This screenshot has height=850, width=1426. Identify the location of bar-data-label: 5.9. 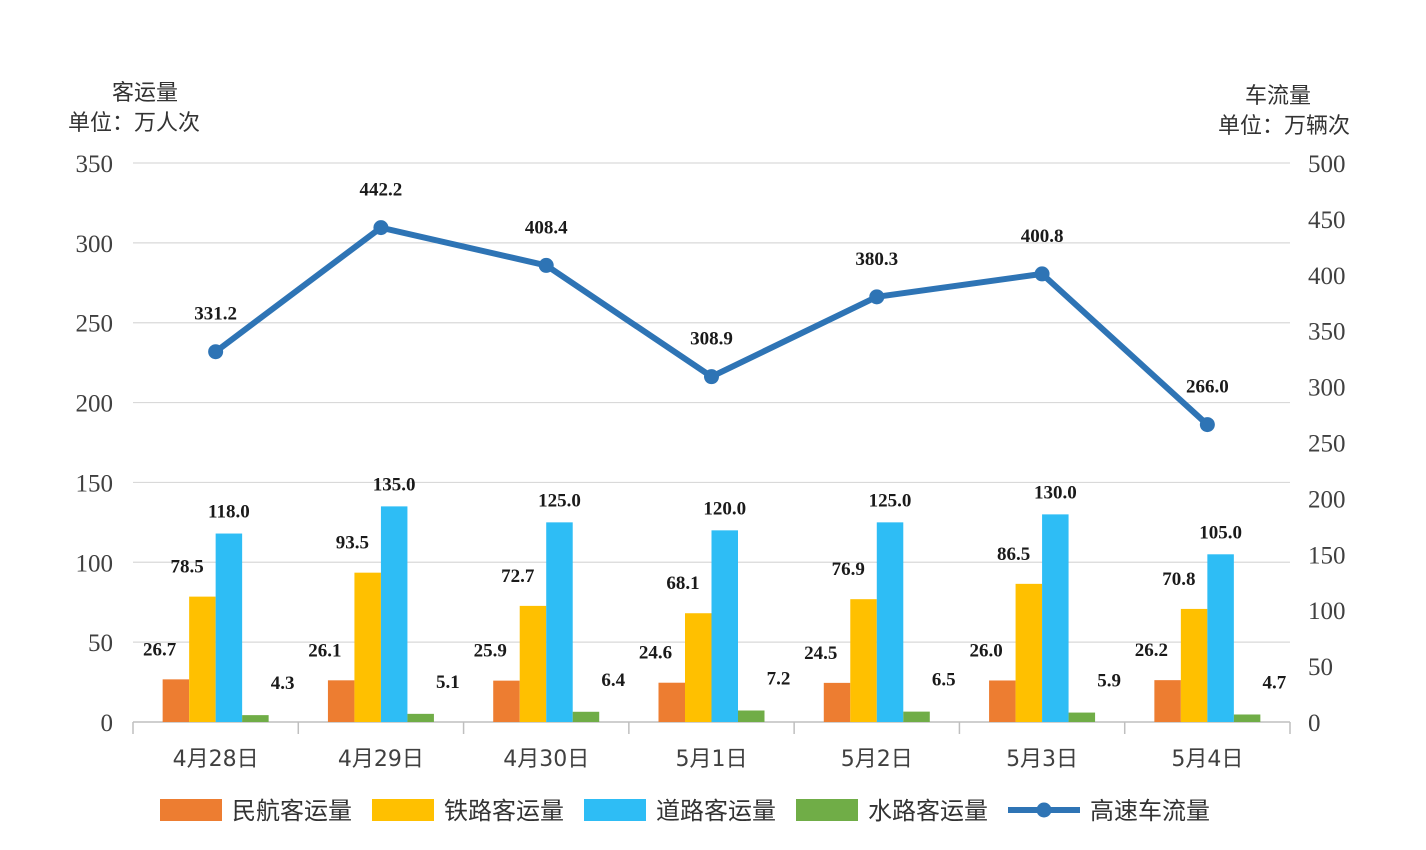
(1109, 681).